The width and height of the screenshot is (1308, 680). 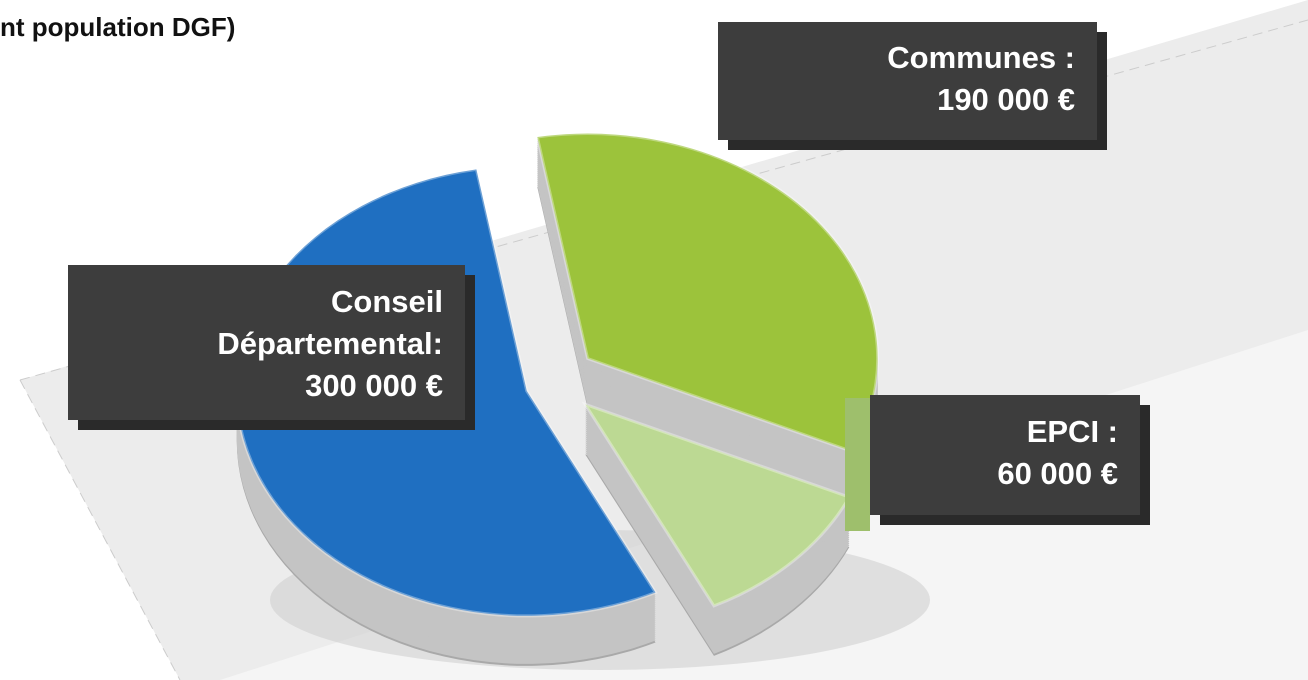 I want to click on category-label: Communes :, so click(x=981, y=57).